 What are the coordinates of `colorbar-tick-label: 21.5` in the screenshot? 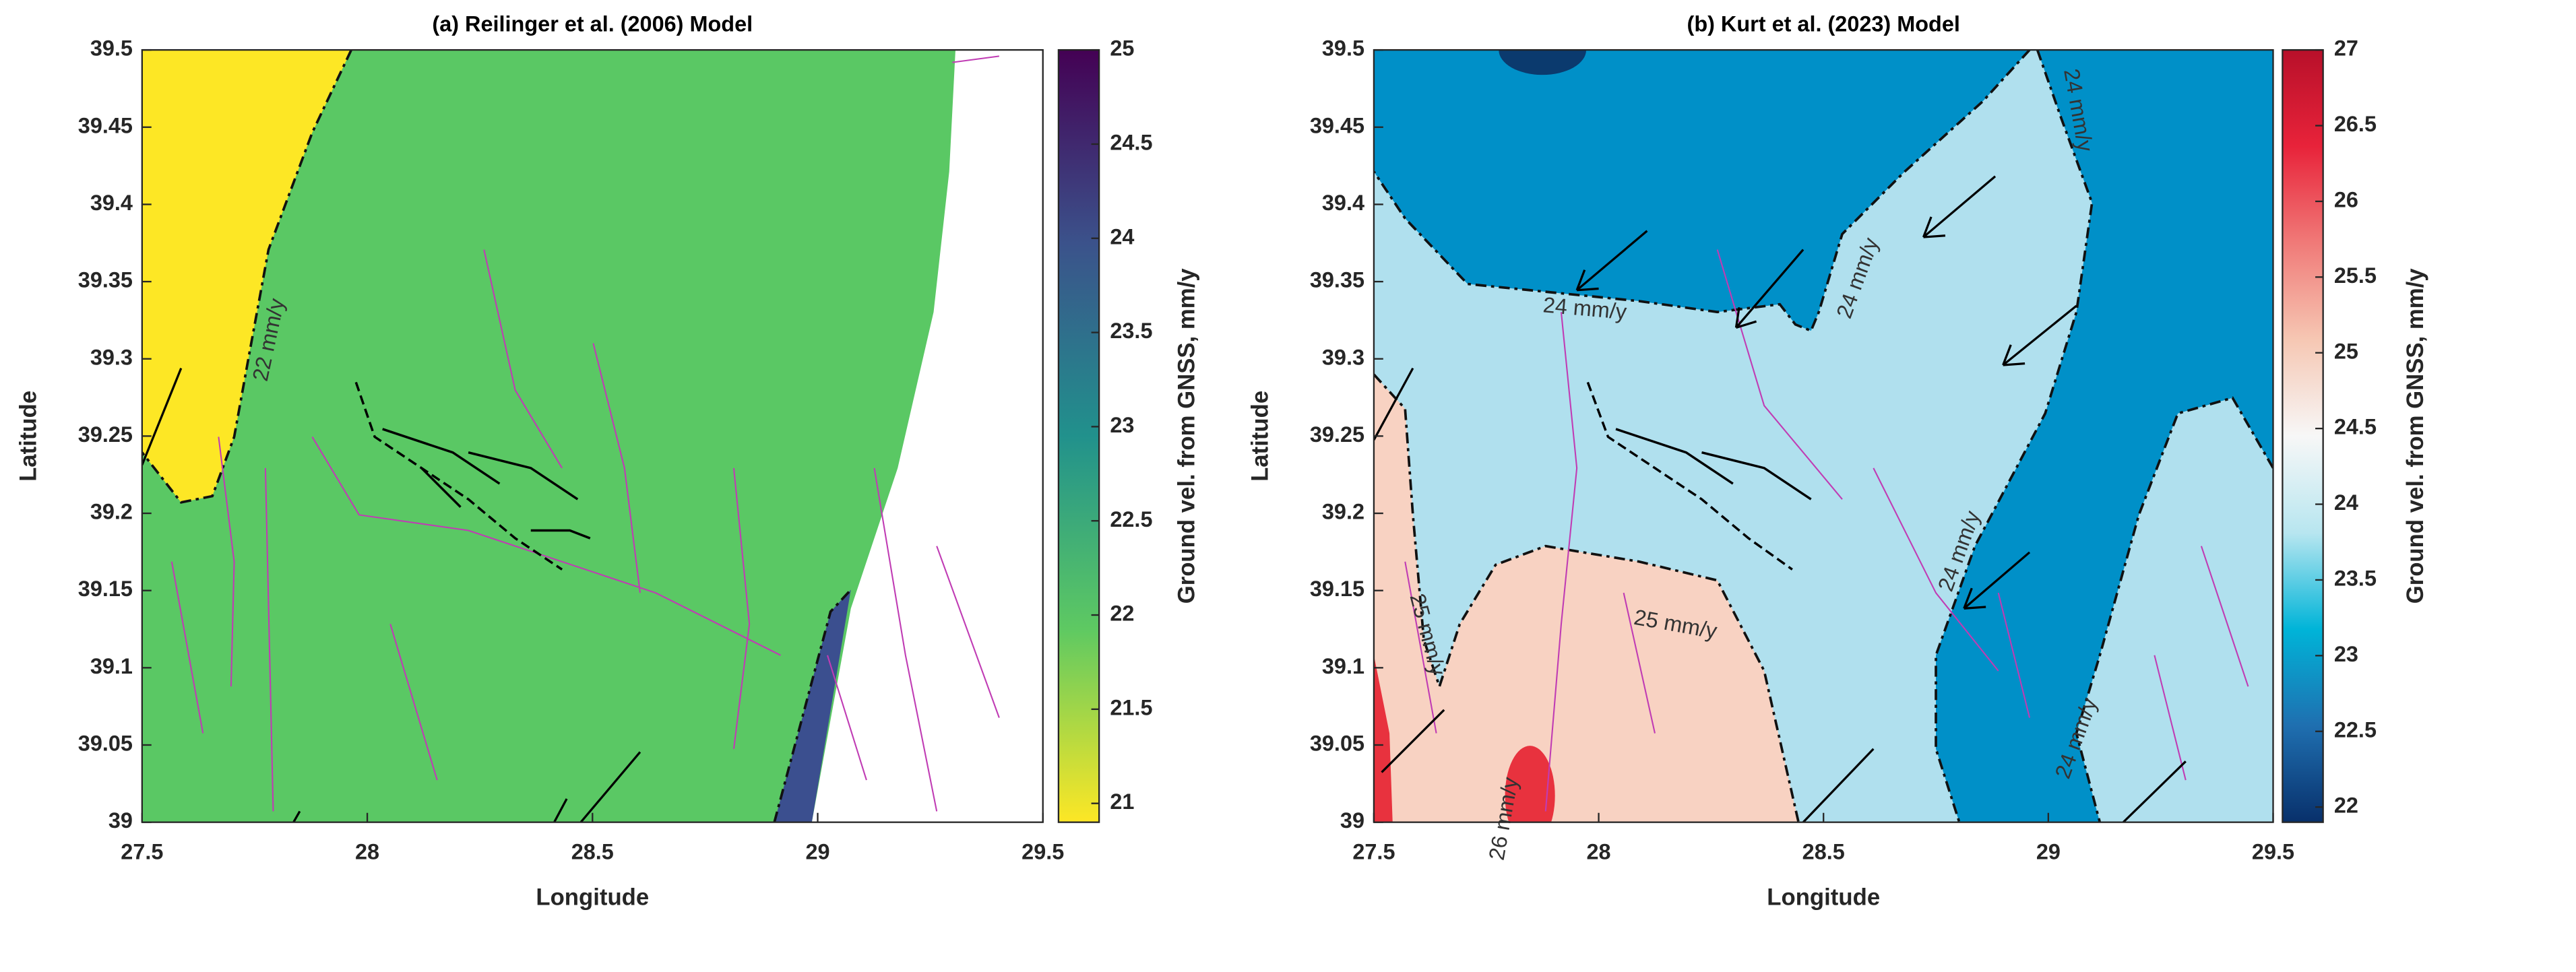 It's located at (1131, 707).